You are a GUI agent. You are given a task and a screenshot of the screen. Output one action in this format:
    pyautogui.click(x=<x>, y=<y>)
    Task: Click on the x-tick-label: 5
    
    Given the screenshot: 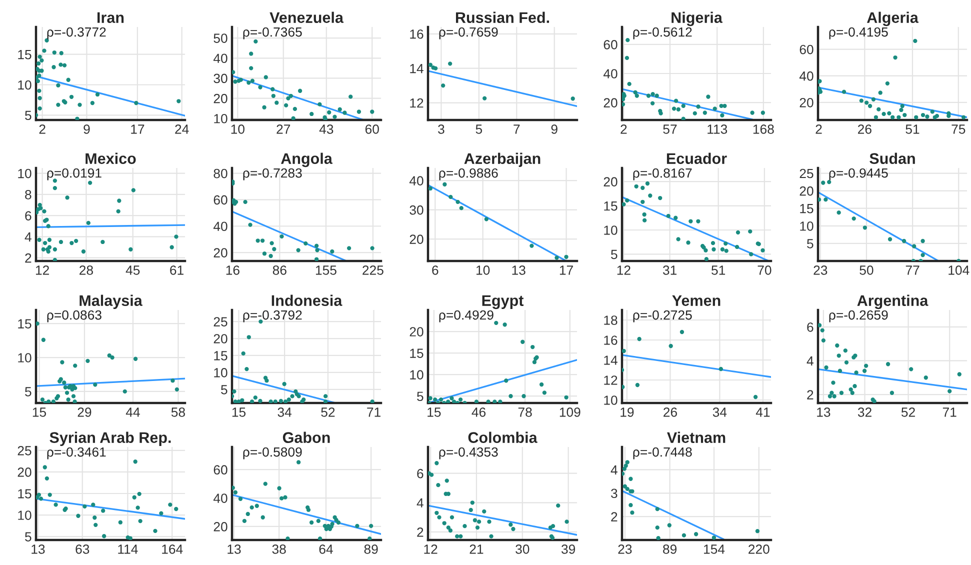 What is the action you would take?
    pyautogui.click(x=479, y=129)
    